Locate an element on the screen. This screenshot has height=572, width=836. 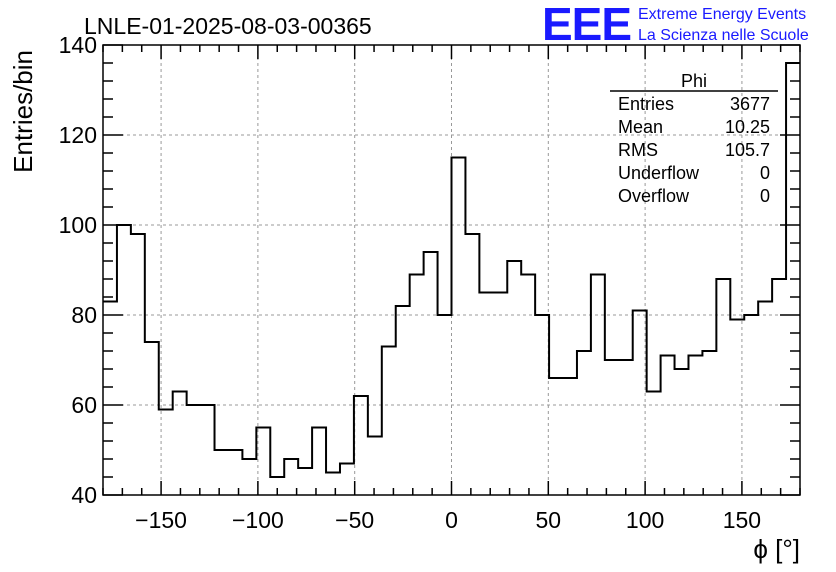
y-axis-label: Entries/bin is located at coordinates (23, 111).